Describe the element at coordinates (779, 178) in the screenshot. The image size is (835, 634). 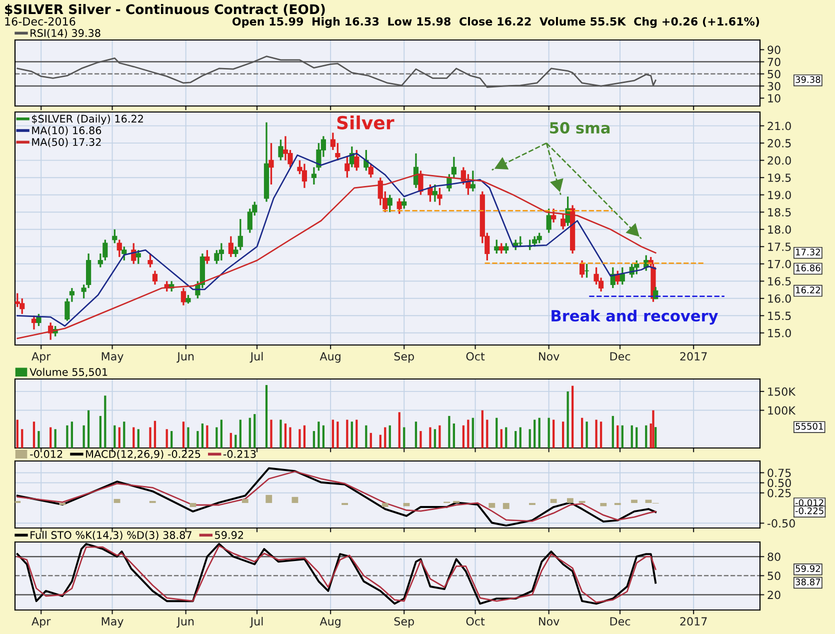
I see `y-tick-label: 19.5` at that location.